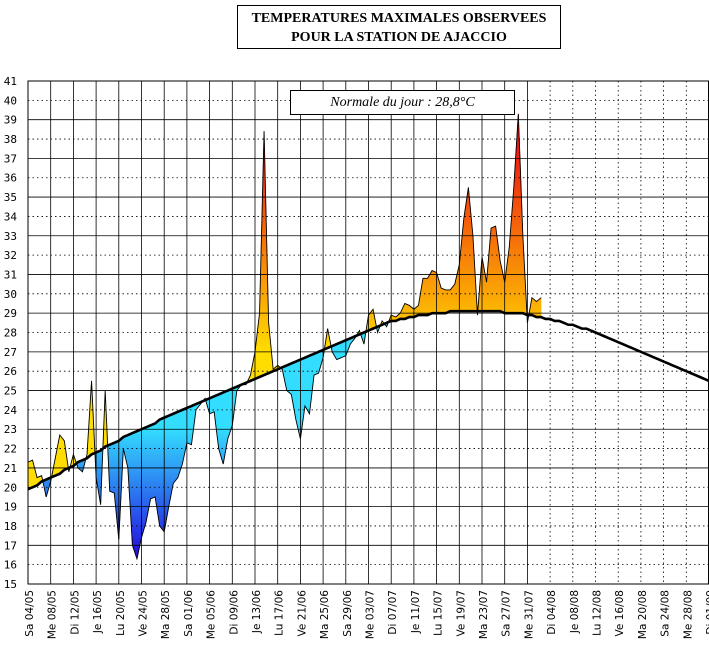  Describe the element at coordinates (10, 178) in the screenshot. I see `y-tick-label: 36` at that location.